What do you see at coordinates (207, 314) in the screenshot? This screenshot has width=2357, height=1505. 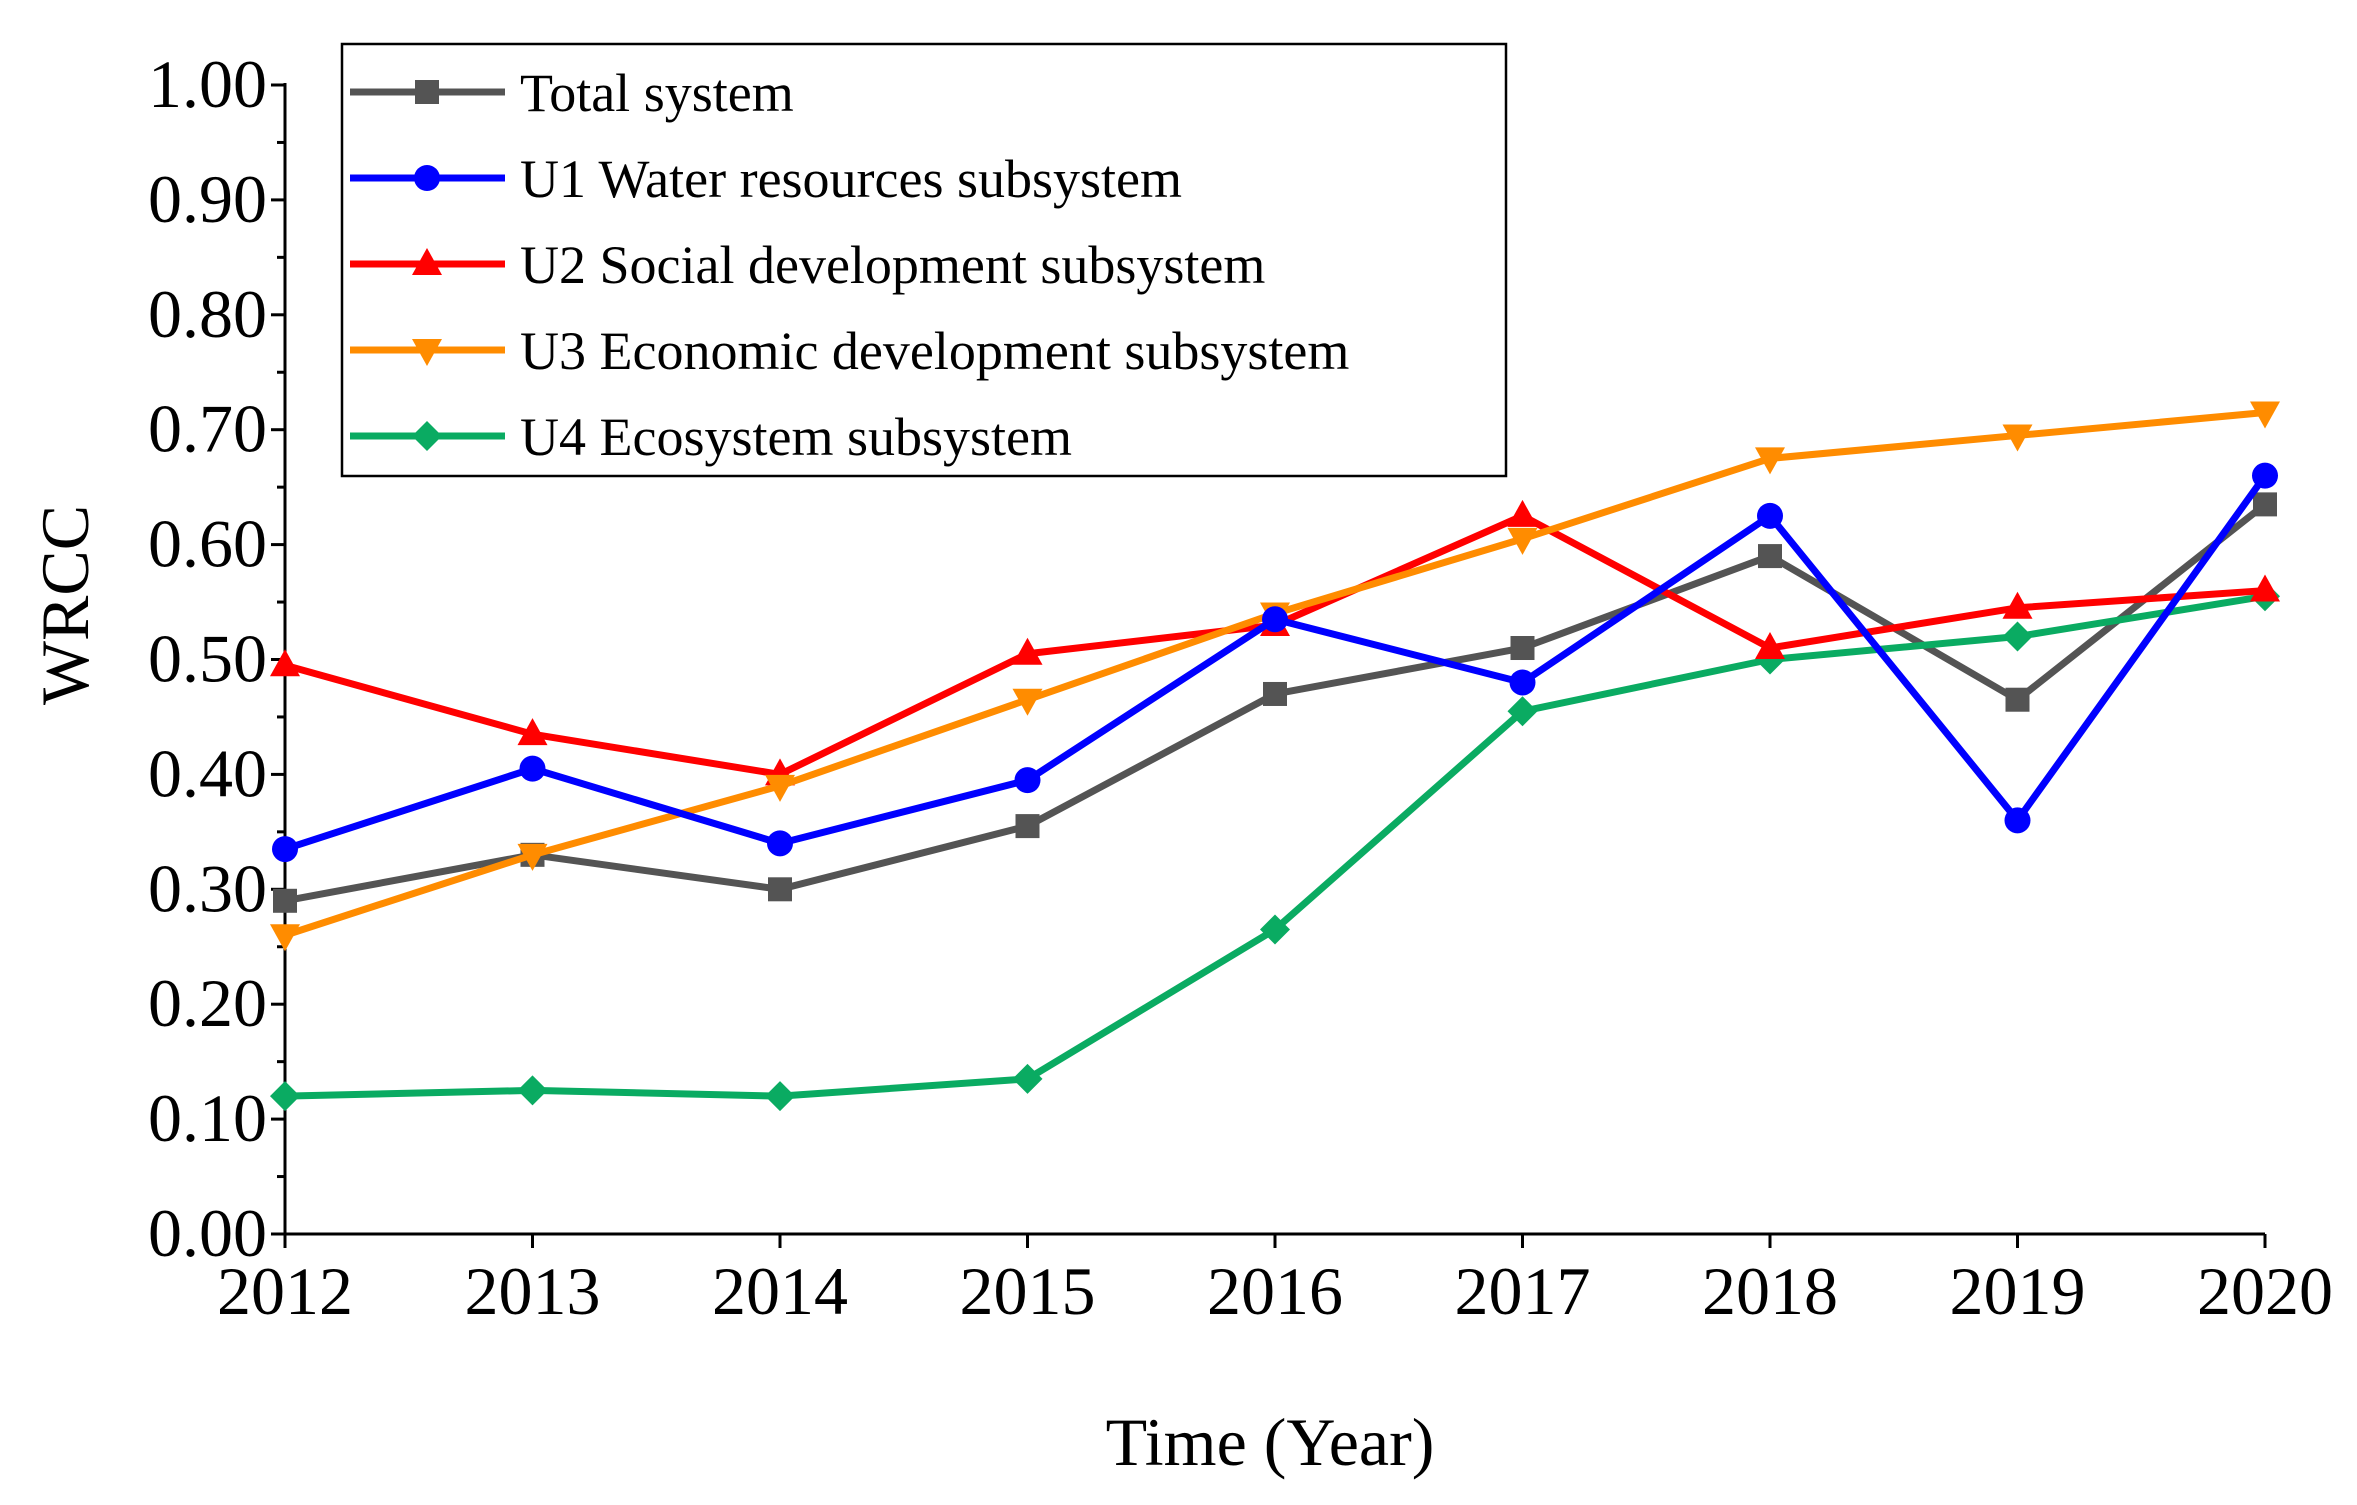 I see `y-tick-label: 0.80` at bounding box center [207, 314].